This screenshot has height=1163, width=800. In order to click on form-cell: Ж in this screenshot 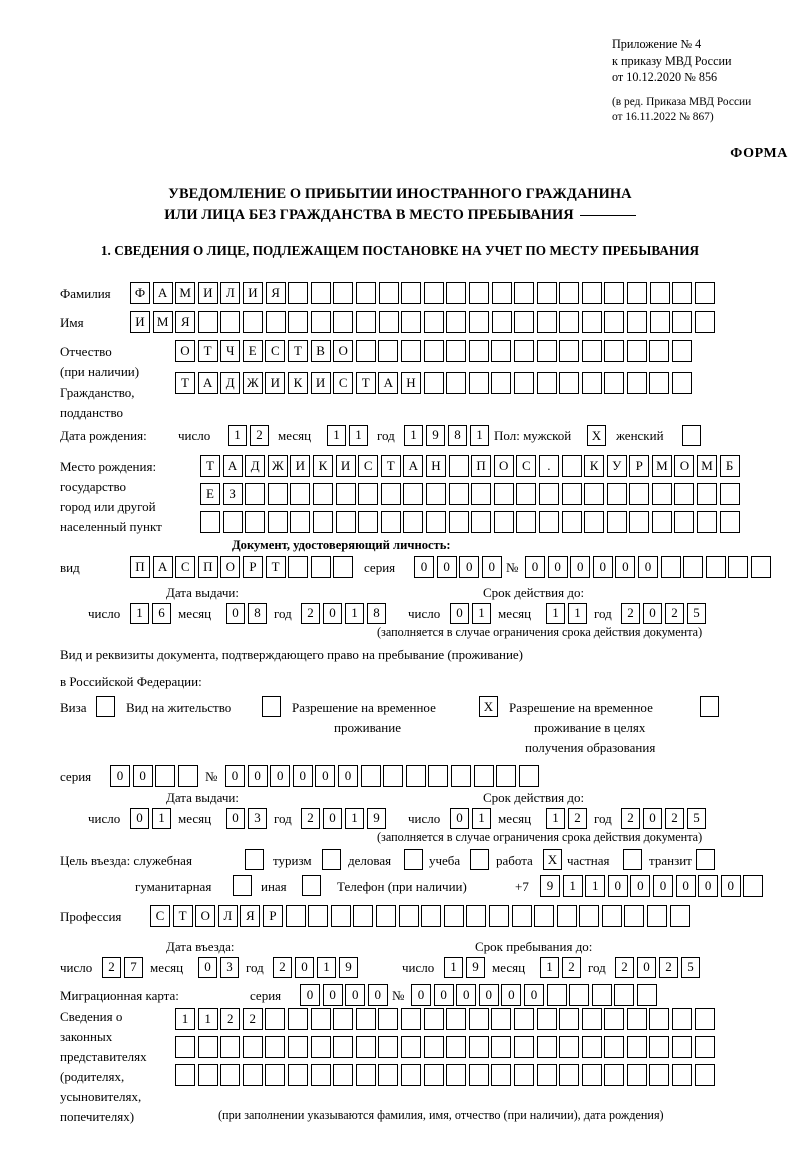, I will do `click(252, 383)`.